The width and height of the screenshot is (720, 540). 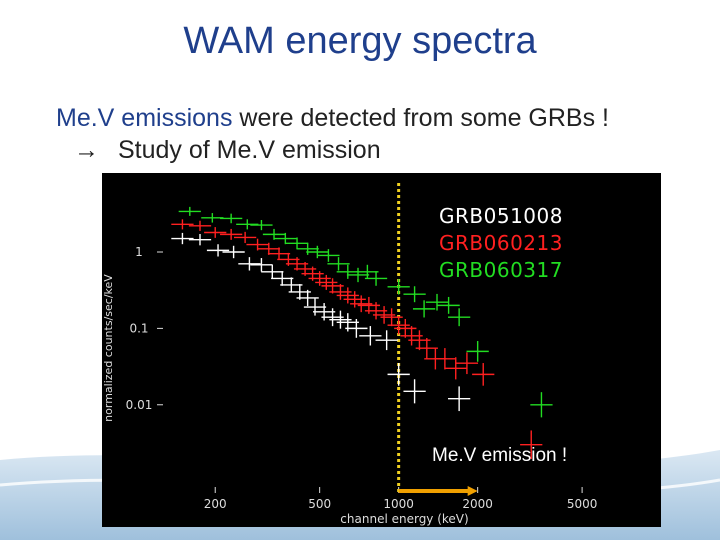 What do you see at coordinates (139, 405) in the screenshot?
I see `y-tick-label: 0.01` at bounding box center [139, 405].